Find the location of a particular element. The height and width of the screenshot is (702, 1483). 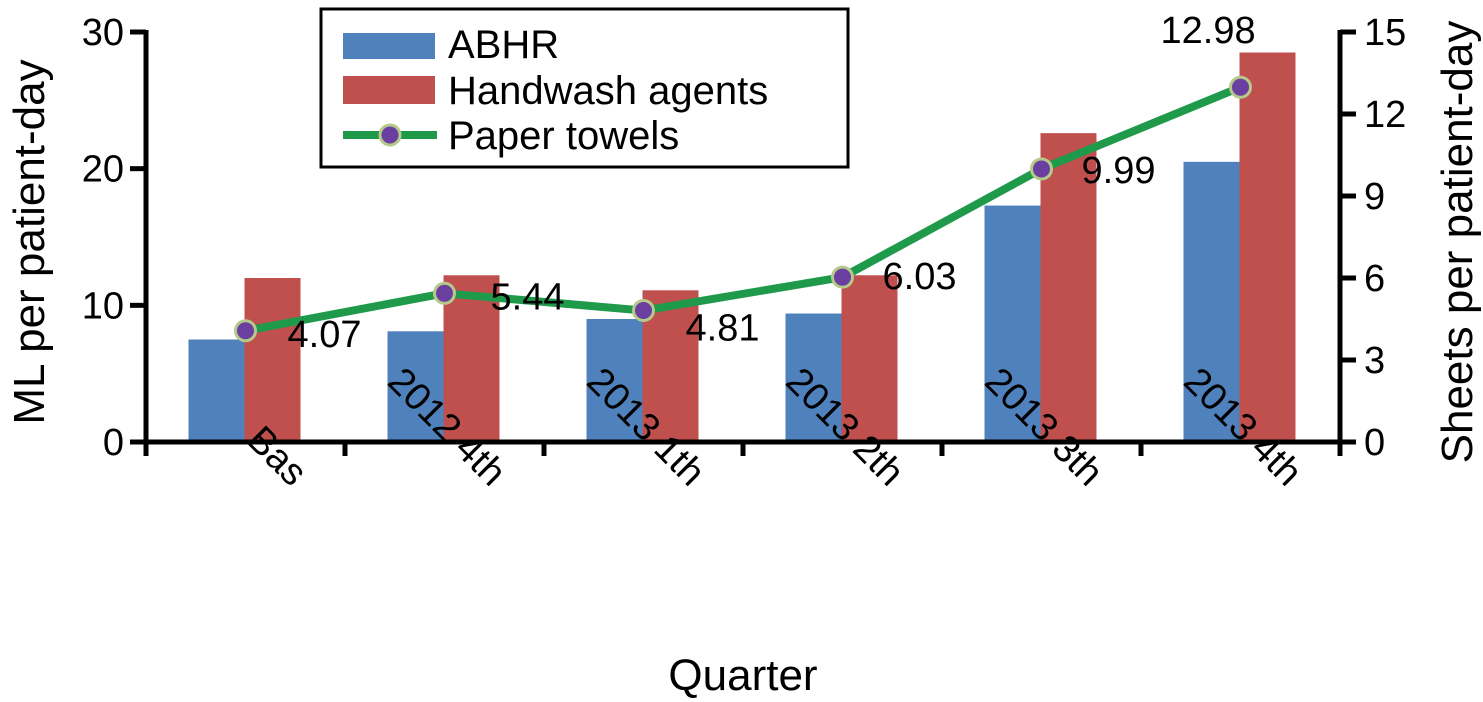

paper-towels-data-label-1: 5.44 is located at coordinates (528, 297).